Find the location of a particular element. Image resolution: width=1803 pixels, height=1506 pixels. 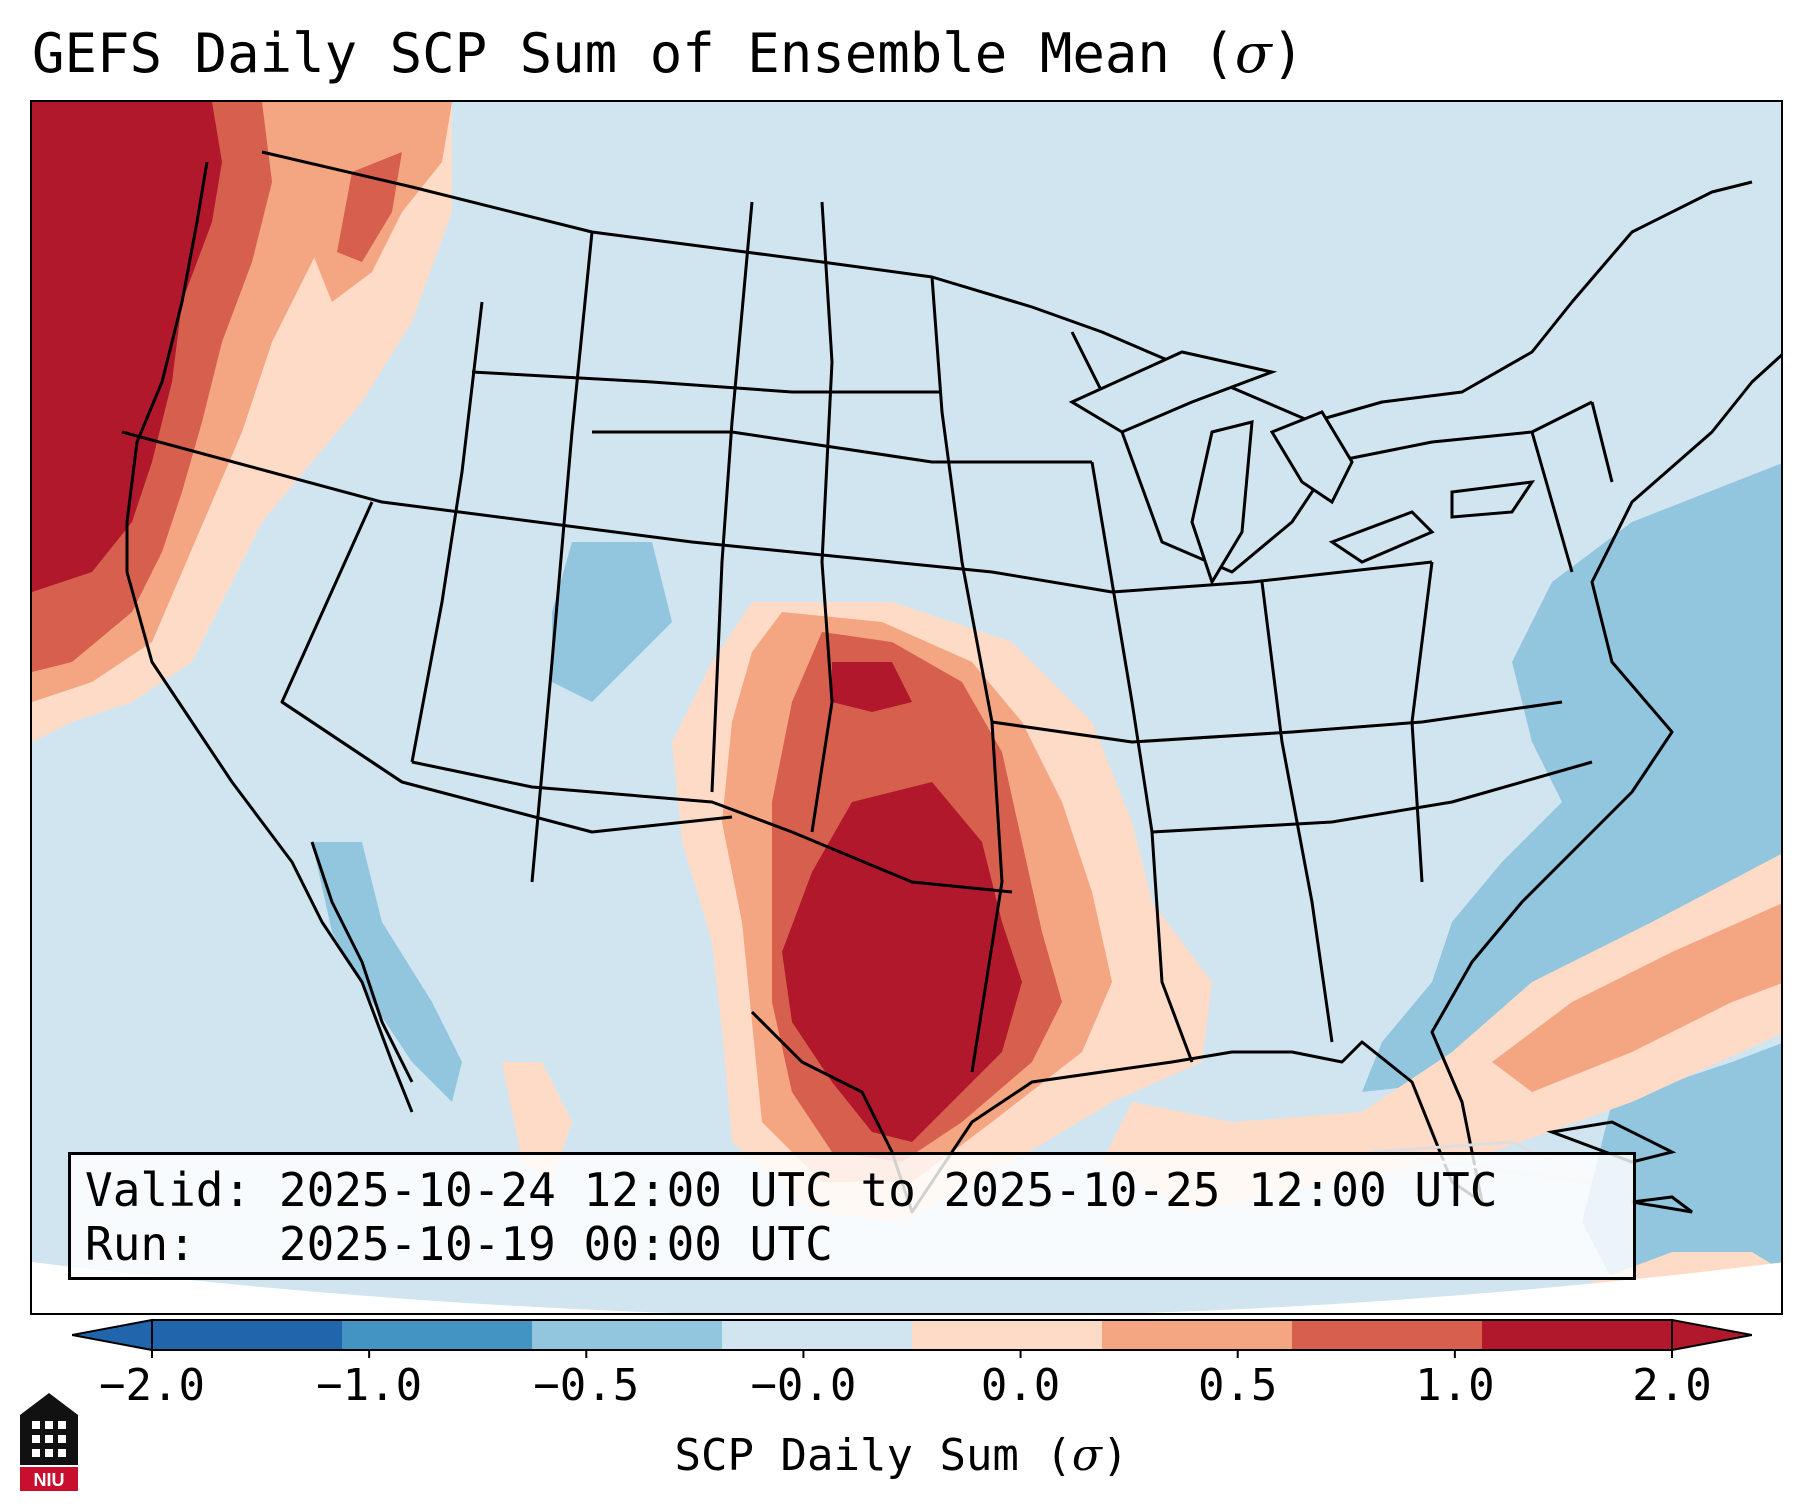

kansas-positive-extreme is located at coordinates (872, 687).